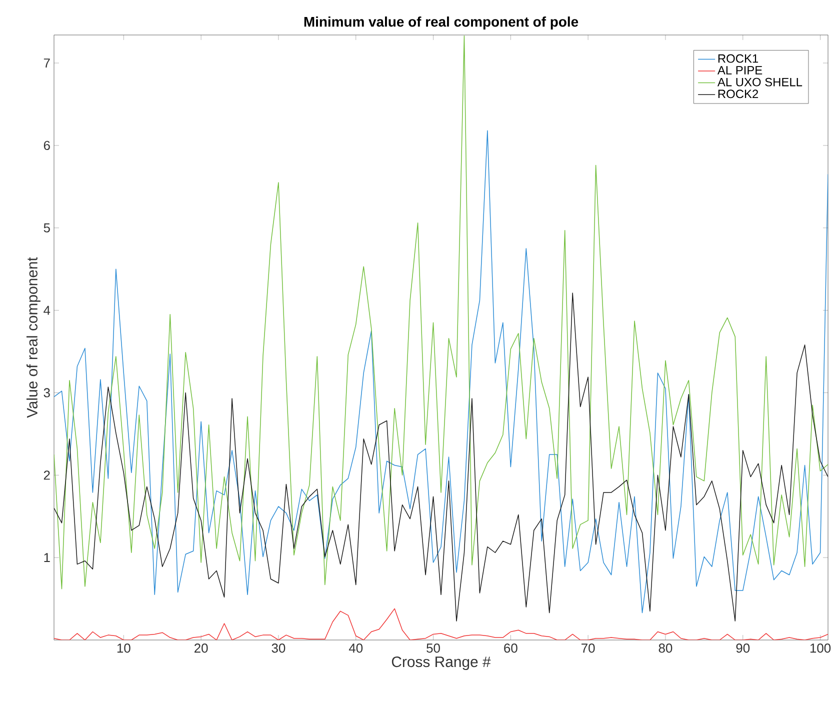 This screenshot has height=702, width=839. Describe the element at coordinates (511, 648) in the screenshot. I see `x-tick-label: 60` at that location.